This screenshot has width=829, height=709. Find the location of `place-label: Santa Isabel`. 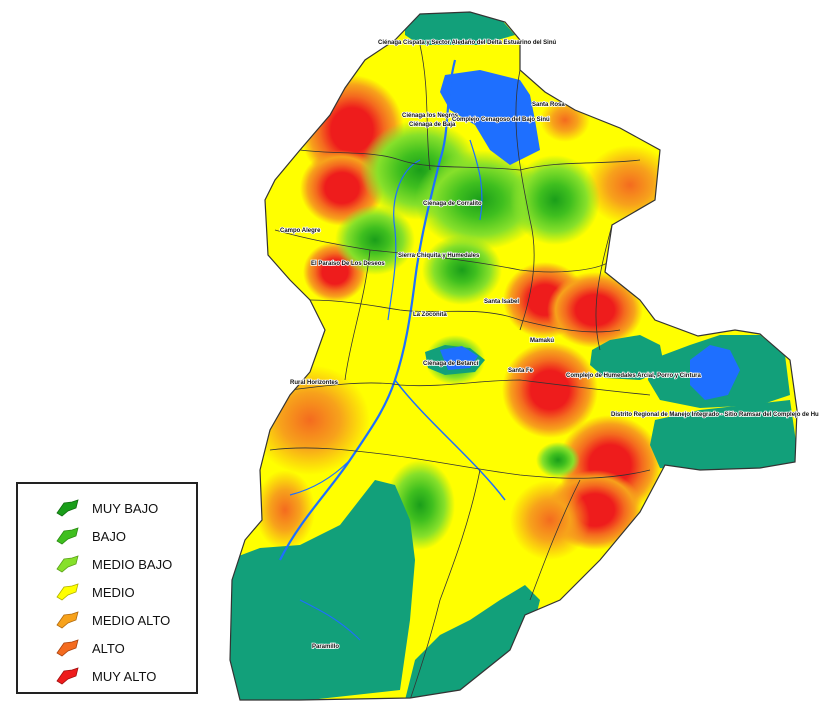

place-label: Santa Isabel is located at coordinates (501, 302).